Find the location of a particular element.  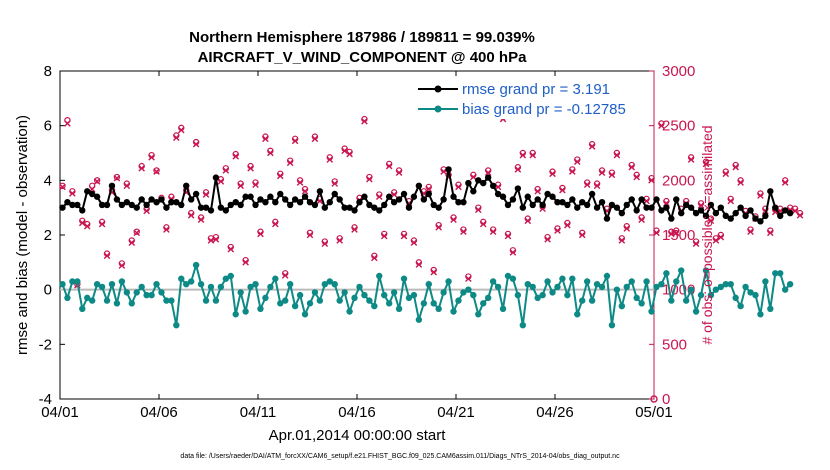

legend-rmse-label: rmse grand pr = 3.191 is located at coordinates (536, 89).